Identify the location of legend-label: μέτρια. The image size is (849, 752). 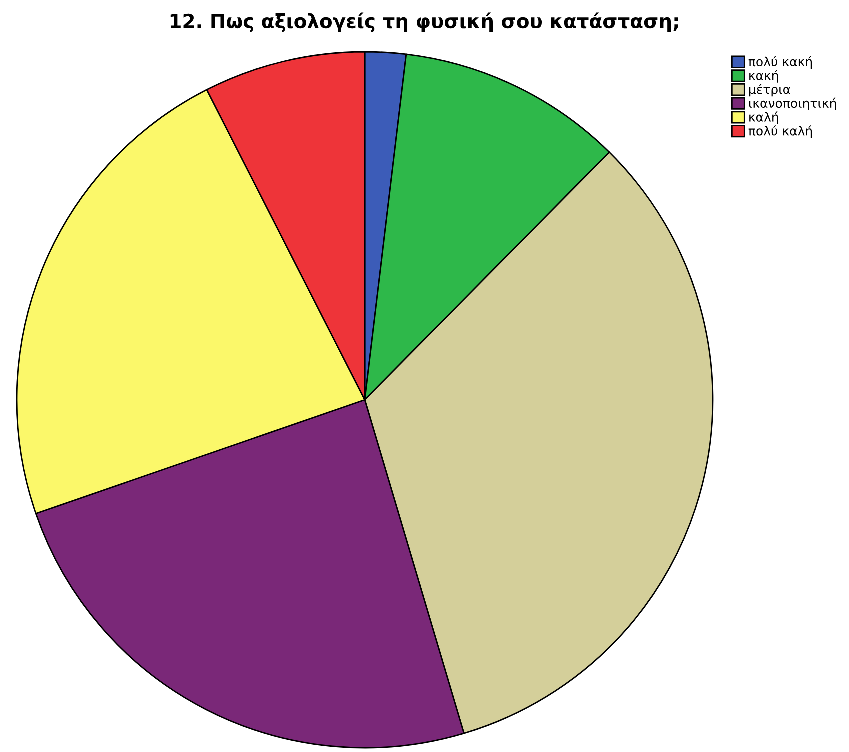
(769, 90).